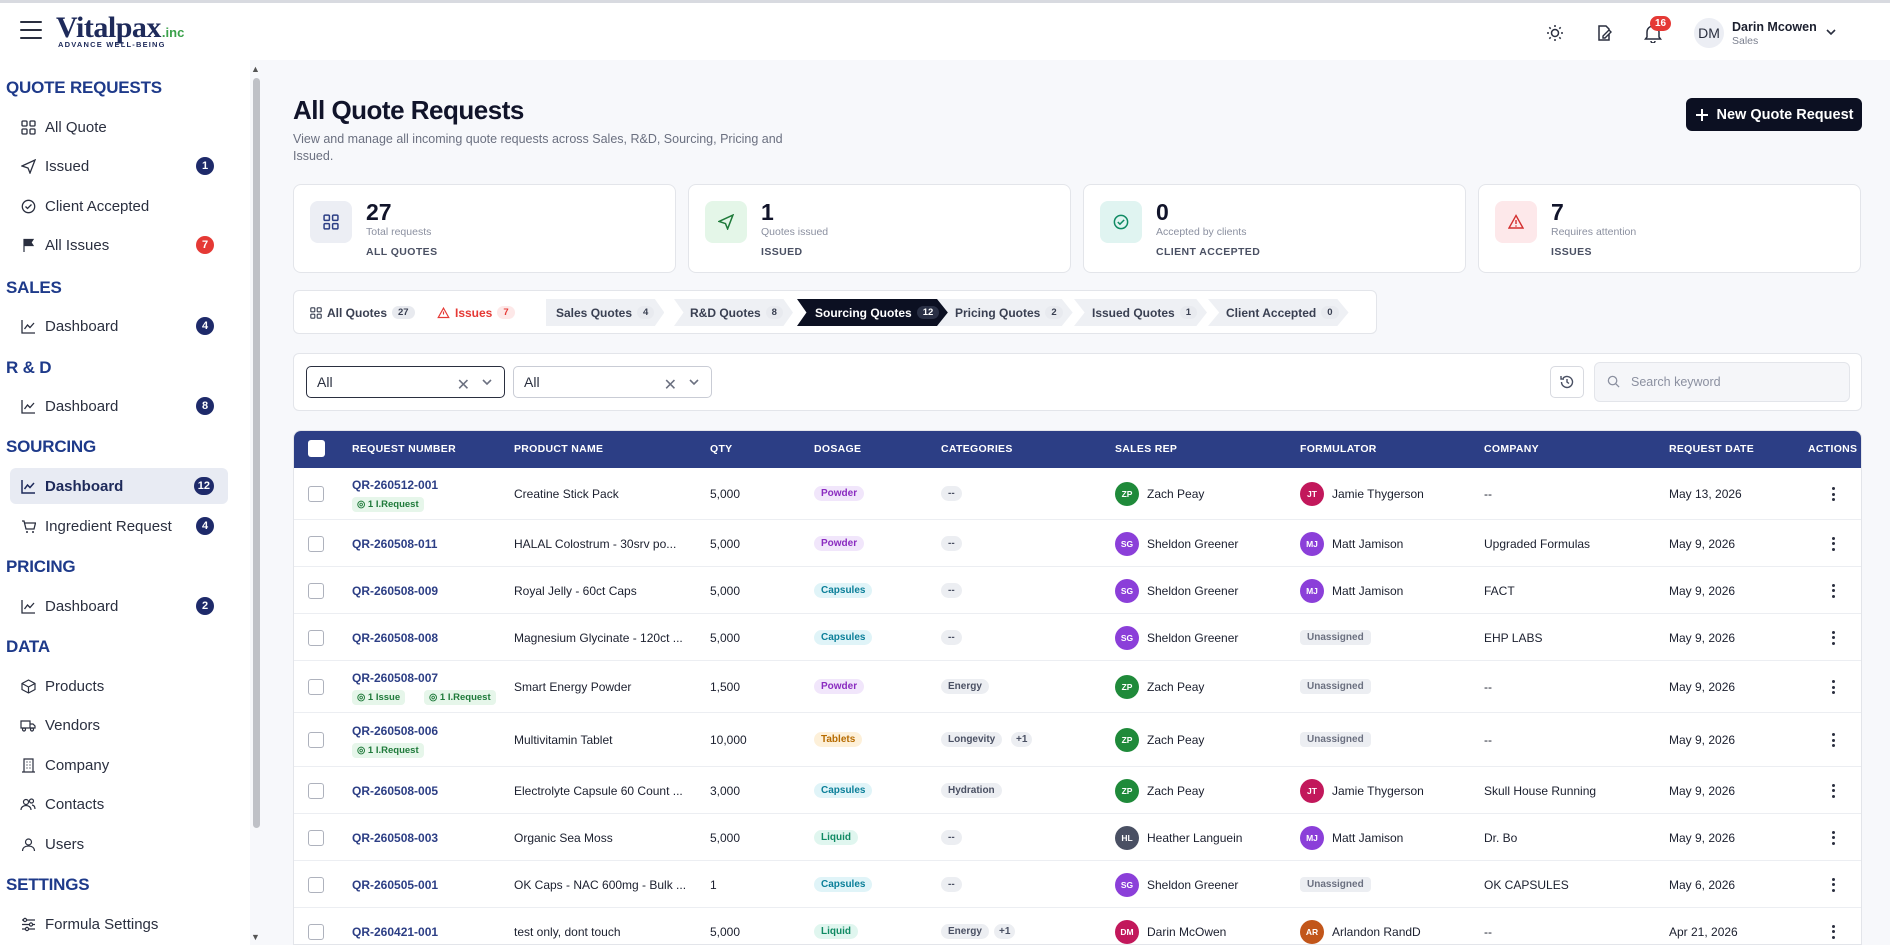 The image size is (1890, 945). I want to click on column-header: REQUEST DATE, so click(1712, 449).